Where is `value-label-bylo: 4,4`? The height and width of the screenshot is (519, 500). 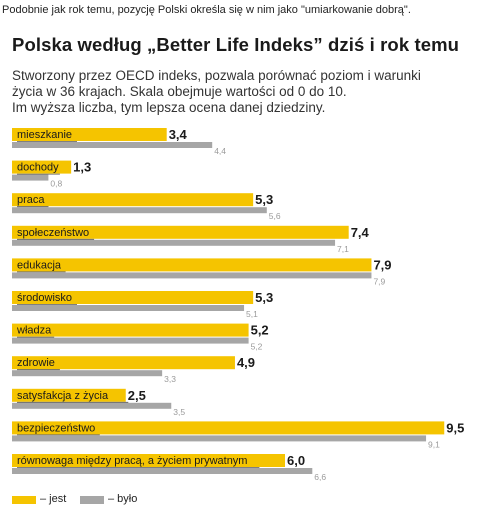 value-label-bylo: 4,4 is located at coordinates (220, 151).